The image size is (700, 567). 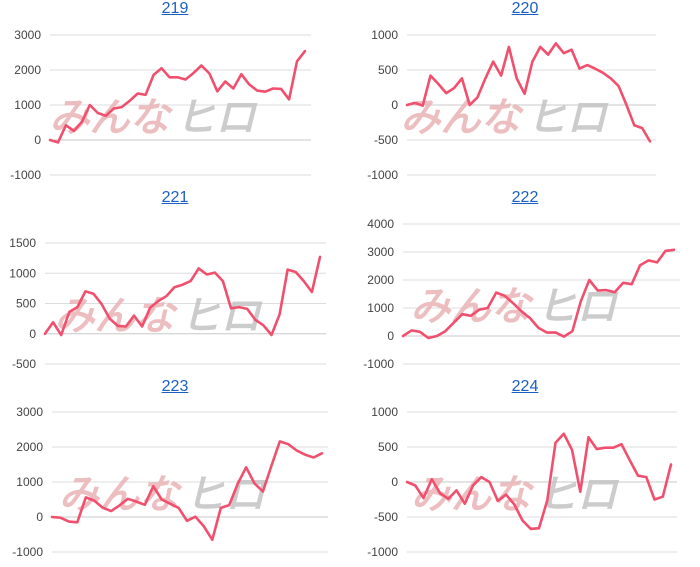 I want to click on chart-title-link: 222, so click(x=525, y=197).